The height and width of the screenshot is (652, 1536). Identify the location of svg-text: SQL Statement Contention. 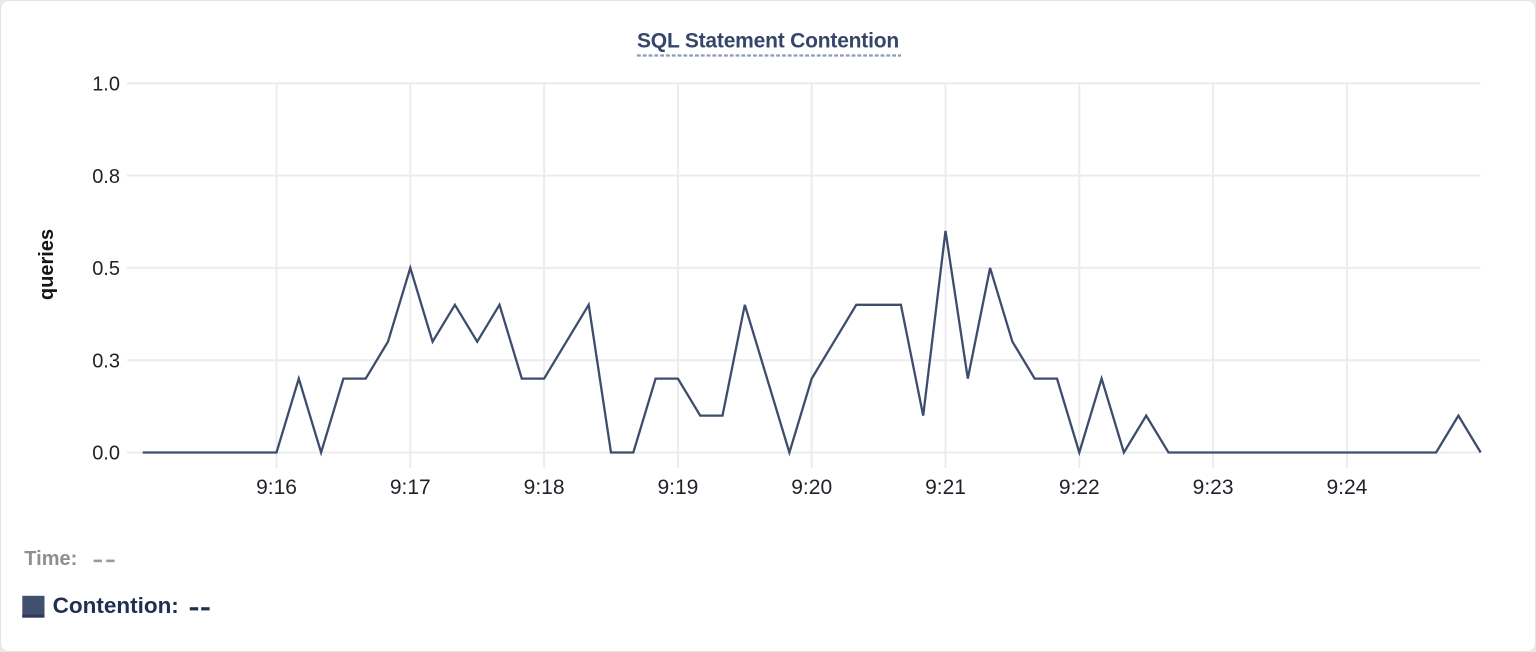
(768, 40).